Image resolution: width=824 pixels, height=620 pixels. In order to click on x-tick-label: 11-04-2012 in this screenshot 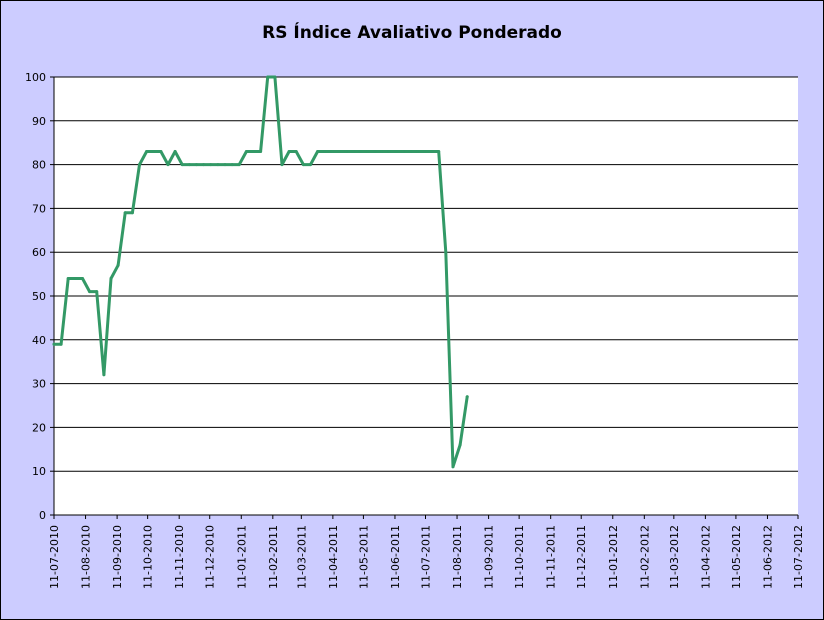, I will do `click(705, 557)`.